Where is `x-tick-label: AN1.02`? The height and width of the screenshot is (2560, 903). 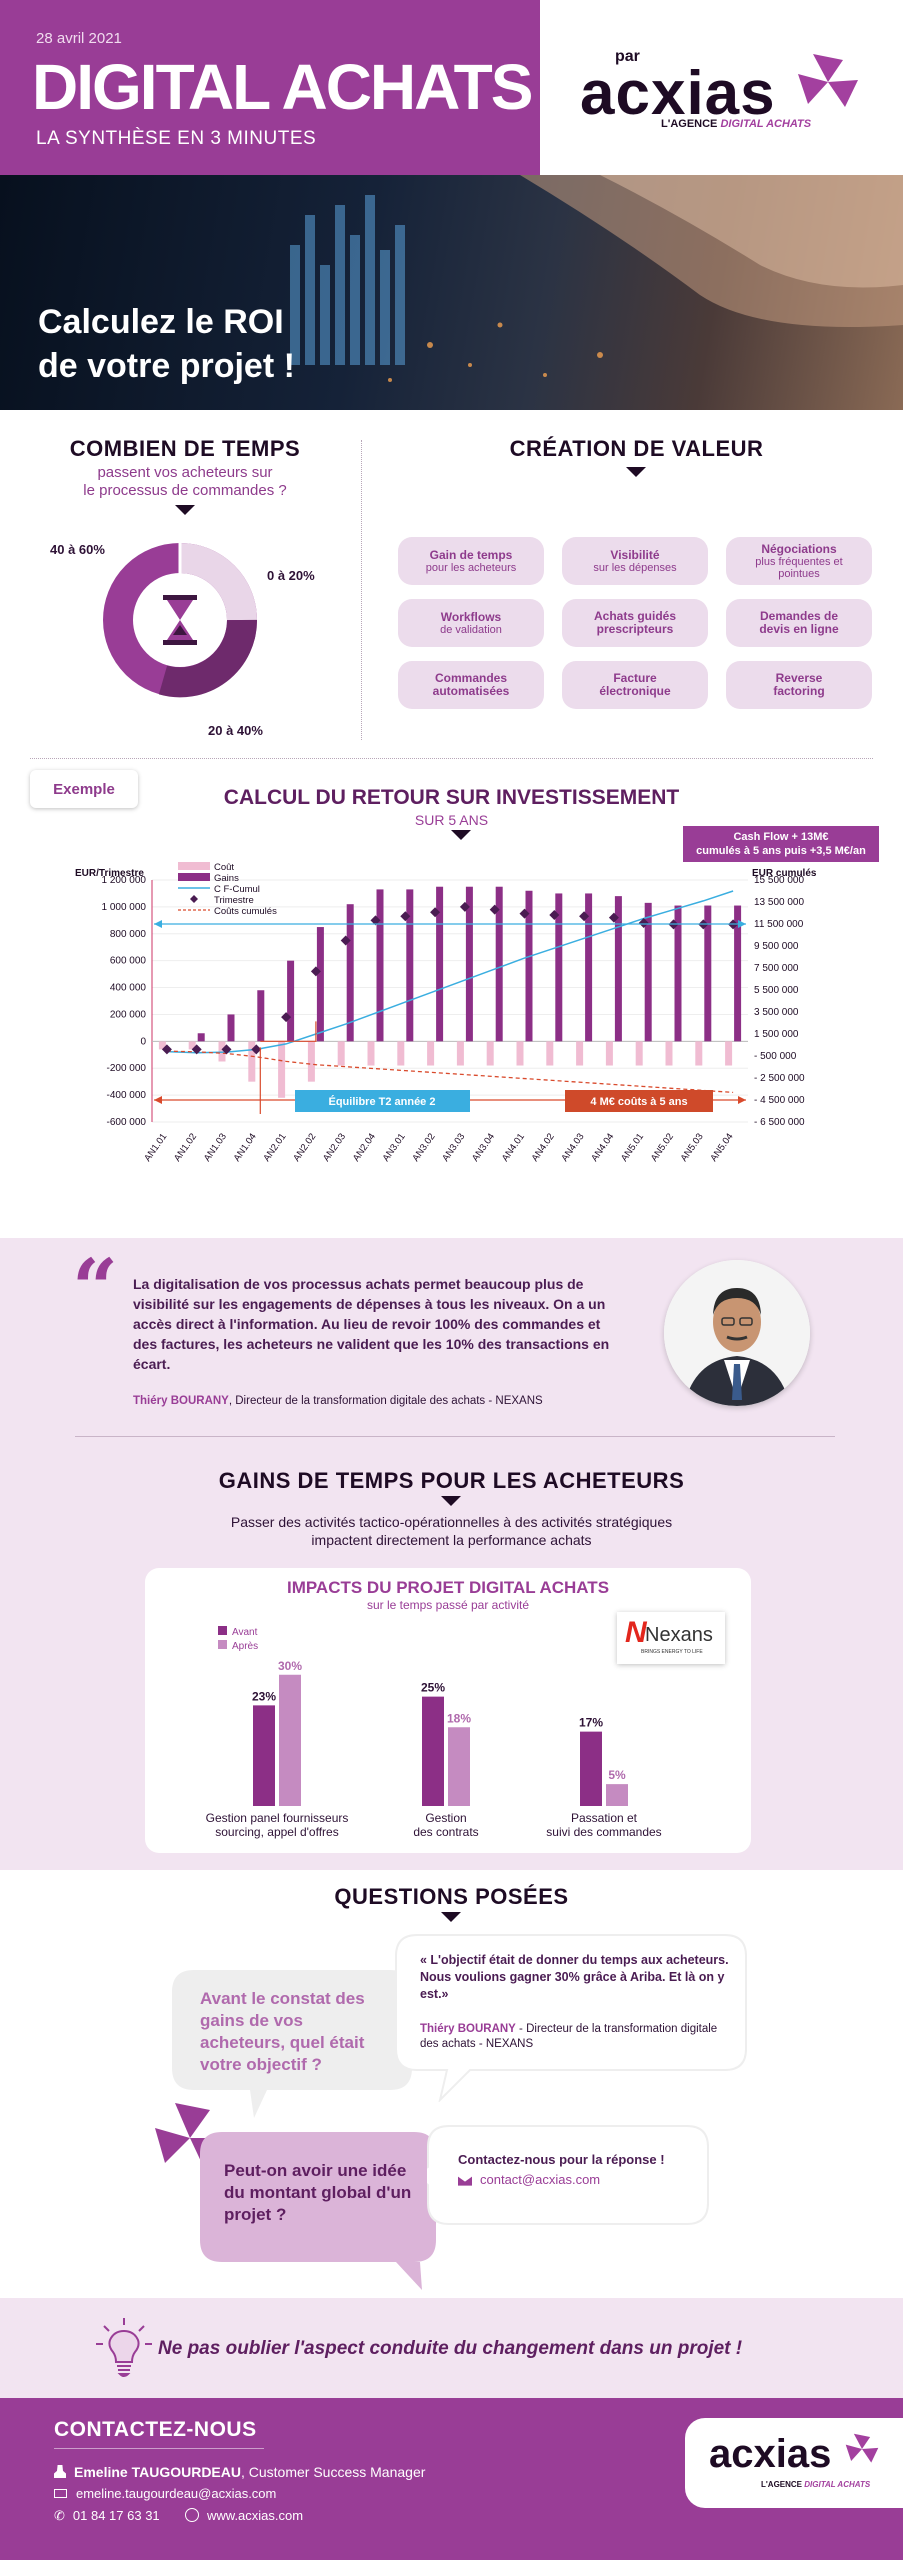 x-tick-label: AN1.02 is located at coordinates (185, 1147).